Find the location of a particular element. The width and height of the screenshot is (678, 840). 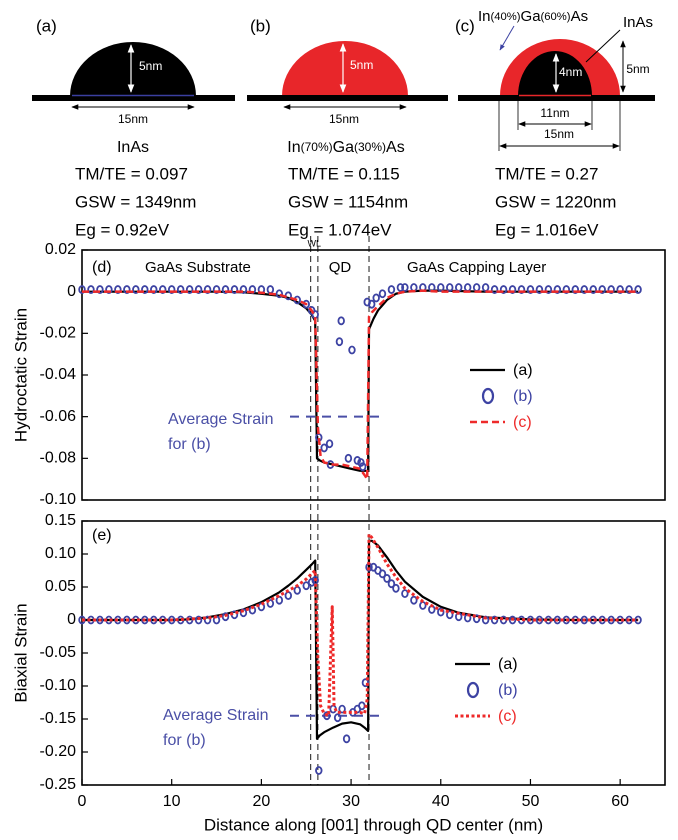

inner-material: InAs is located at coordinates (638, 22).